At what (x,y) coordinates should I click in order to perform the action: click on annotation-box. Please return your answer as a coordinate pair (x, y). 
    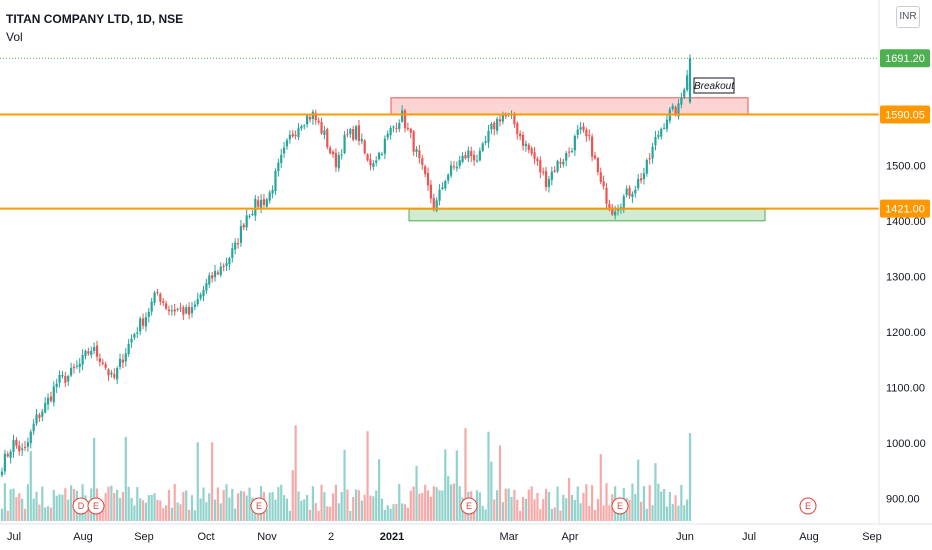
    Looking at the image, I should click on (714, 85).